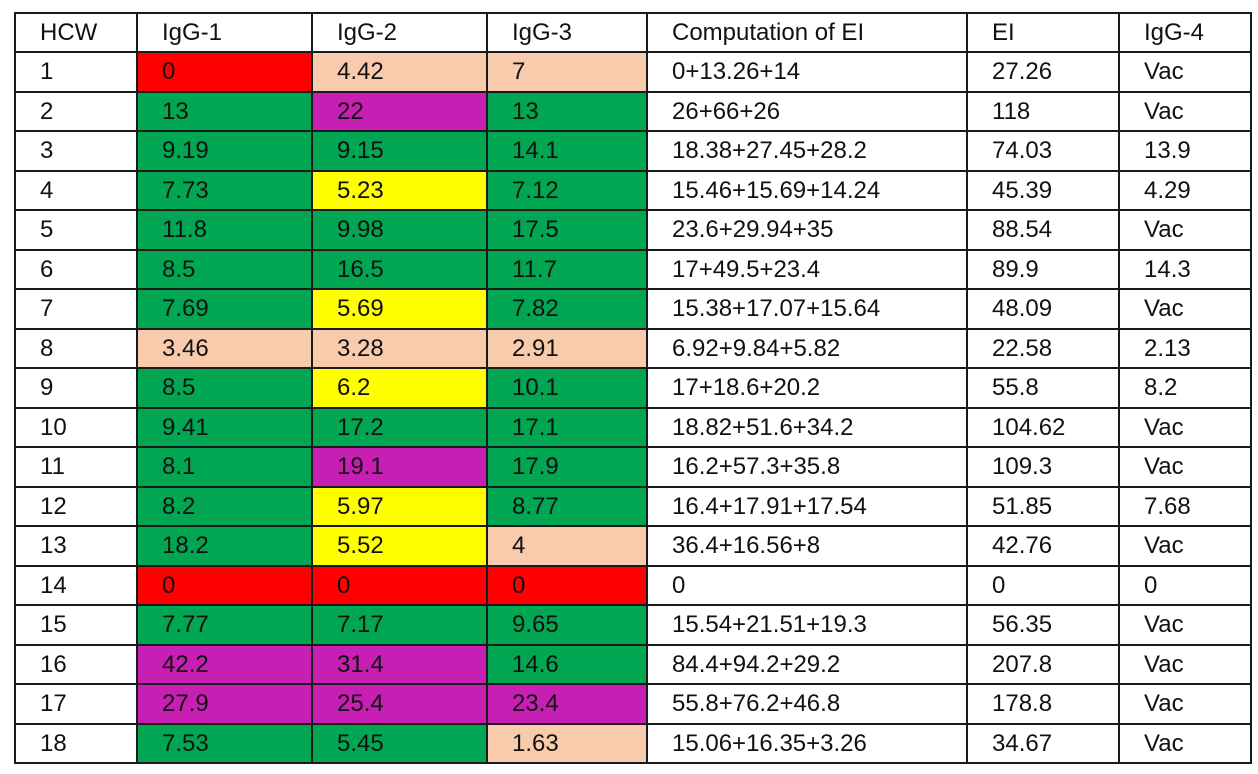 The image size is (1258, 774). Describe the element at coordinates (807, 585) in the screenshot. I see `cell-computation-of-ei: 0` at that location.